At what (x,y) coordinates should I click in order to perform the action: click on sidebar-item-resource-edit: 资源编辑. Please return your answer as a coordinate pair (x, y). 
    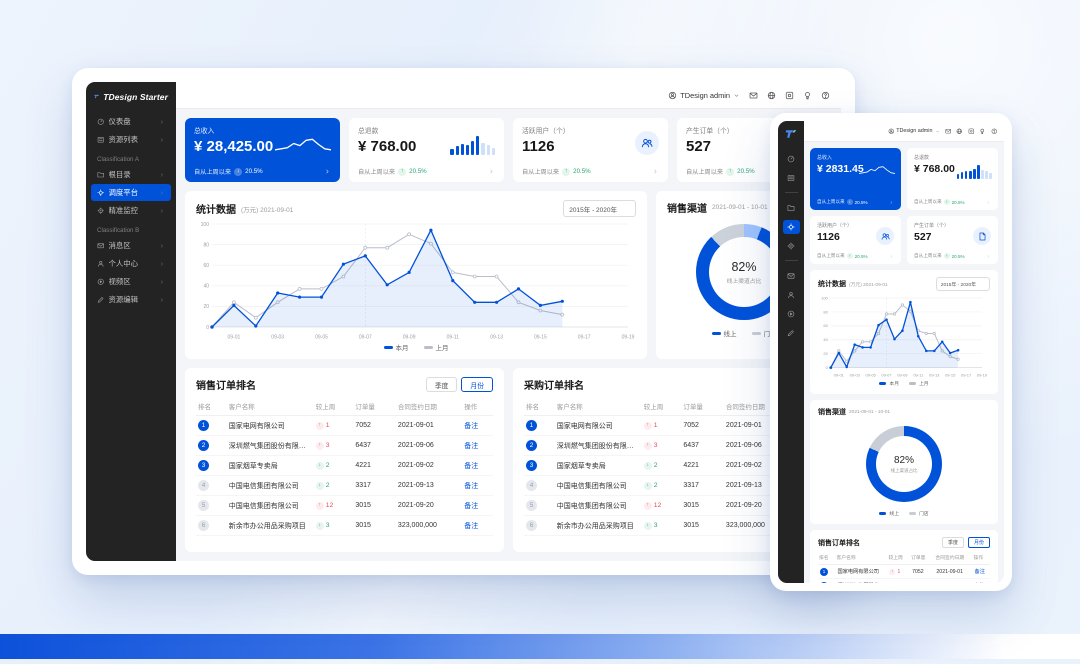
    Looking at the image, I should click on (131, 299).